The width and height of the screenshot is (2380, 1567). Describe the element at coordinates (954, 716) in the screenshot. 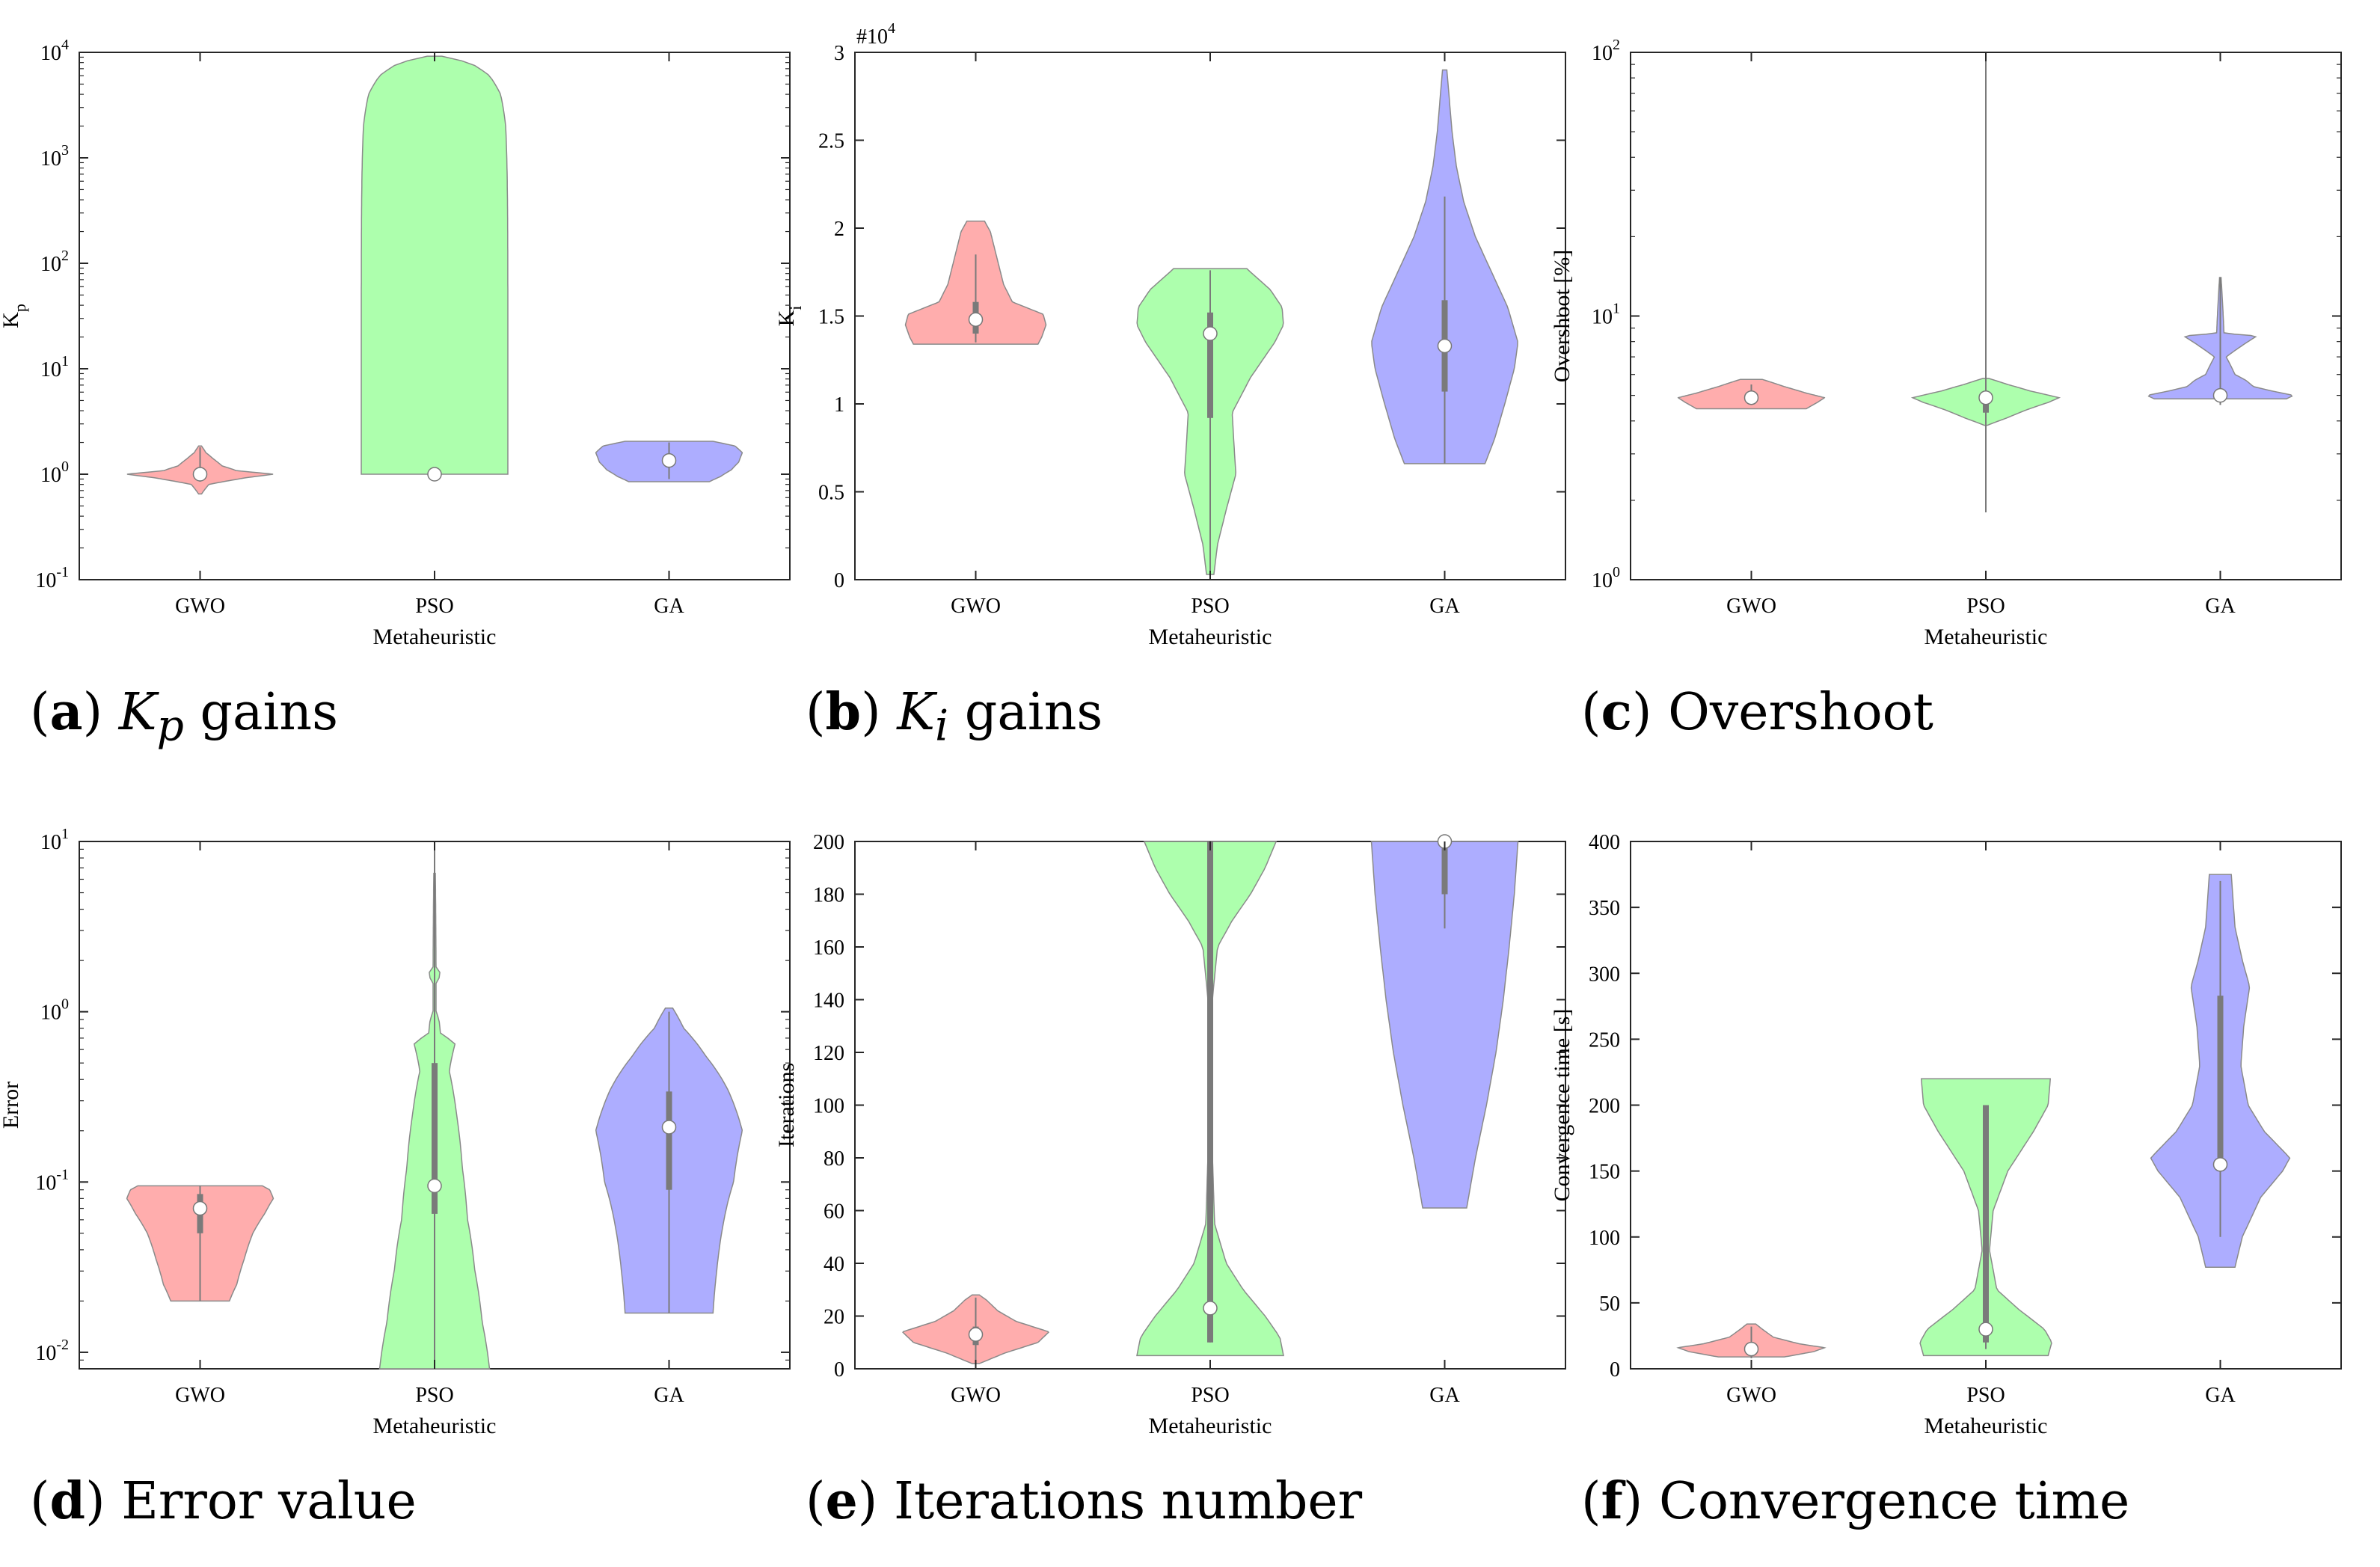

I see `caption-b: (b) Ki gains` at that location.